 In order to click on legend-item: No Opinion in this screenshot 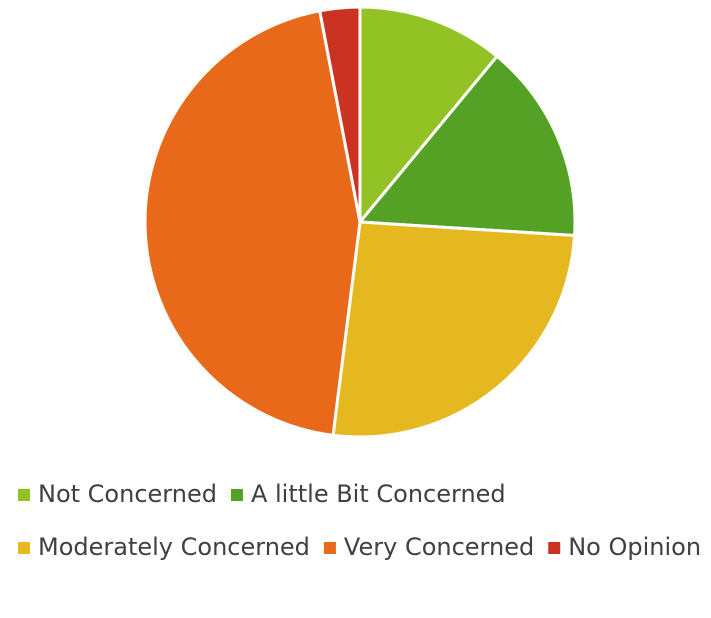, I will do `click(624, 547)`.